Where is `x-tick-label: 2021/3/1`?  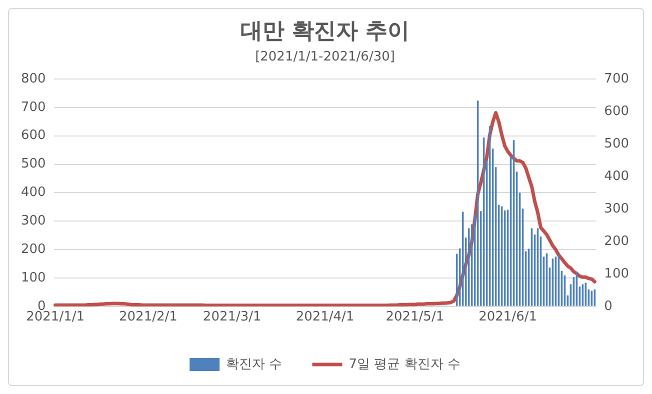
x-tick-label: 2021/3/1 is located at coordinates (232, 317).